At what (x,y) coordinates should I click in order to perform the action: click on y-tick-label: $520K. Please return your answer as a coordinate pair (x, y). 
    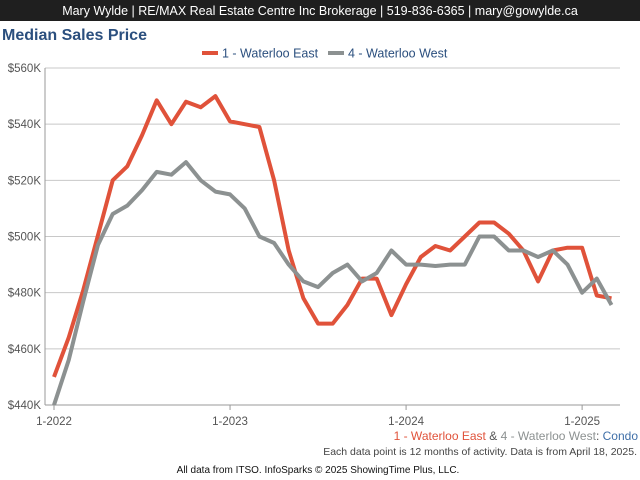
    Looking at the image, I should click on (25, 181).